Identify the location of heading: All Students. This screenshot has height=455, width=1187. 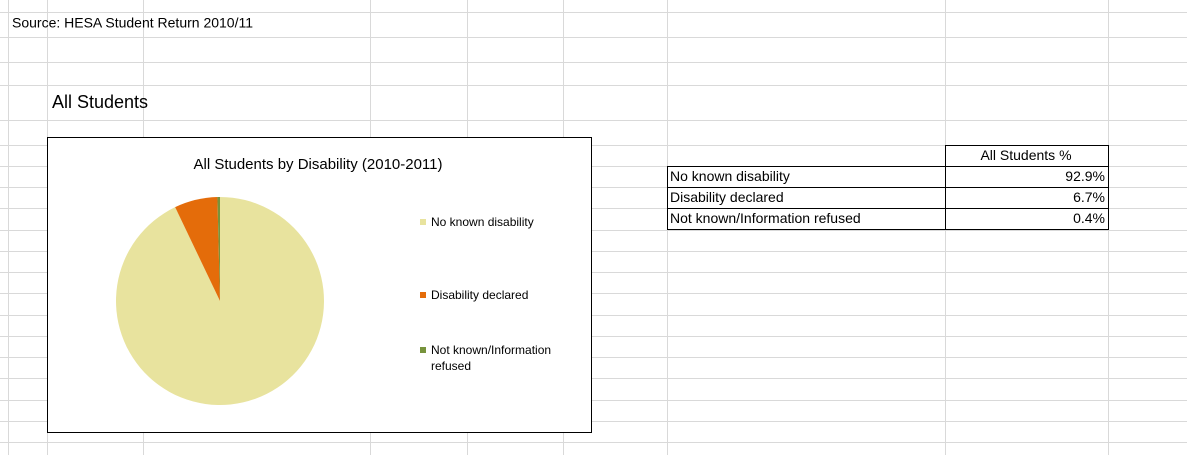
(100, 102).